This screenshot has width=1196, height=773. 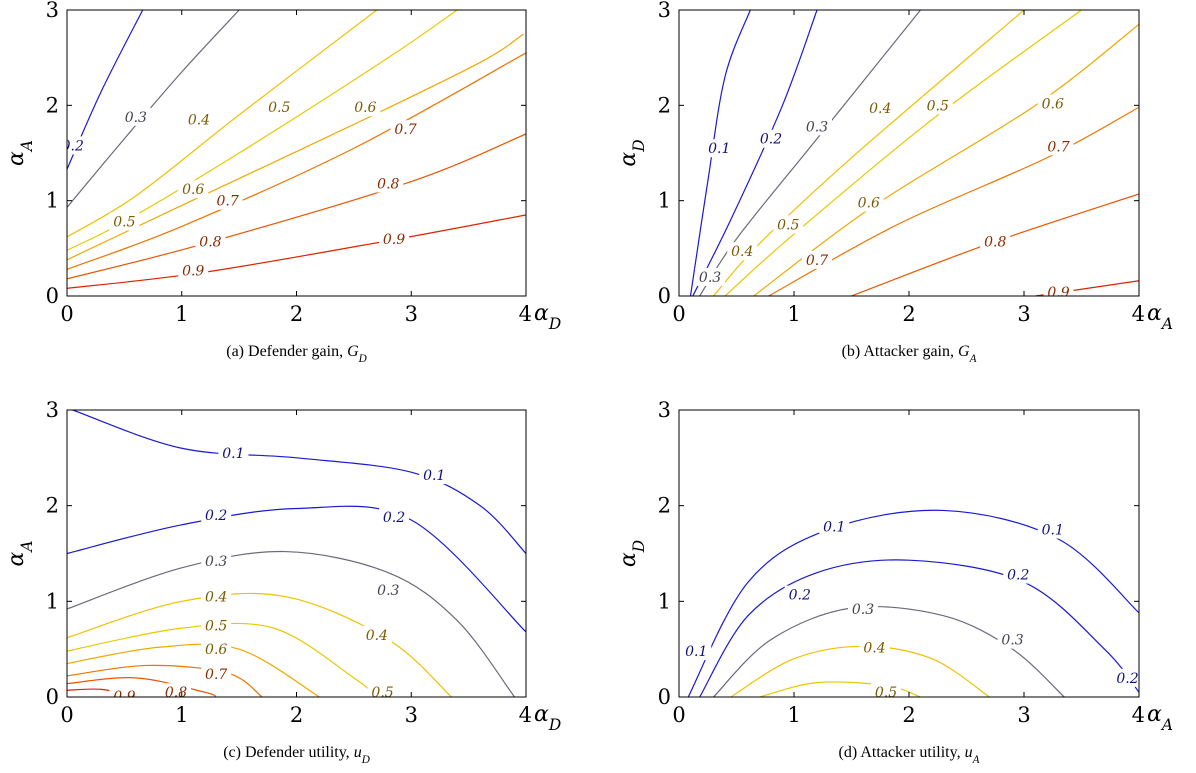 I want to click on y-axis-label: αA, so click(x=20, y=554).